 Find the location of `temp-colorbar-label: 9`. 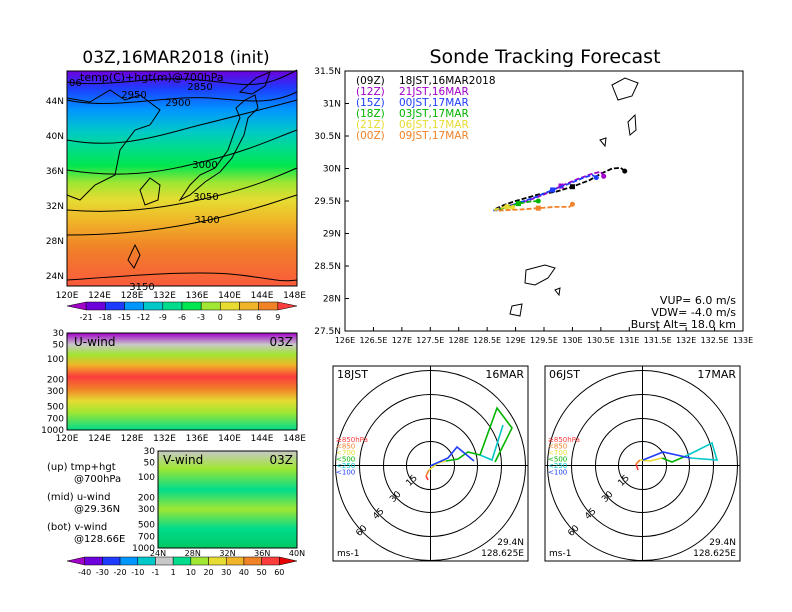

temp-colorbar-label: 9 is located at coordinates (277, 317).